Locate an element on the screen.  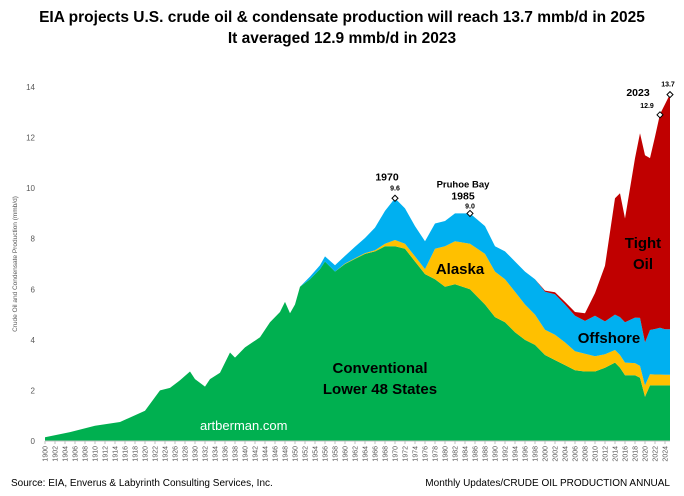
x-tick-label: 1992 is located at coordinates (506, 454).